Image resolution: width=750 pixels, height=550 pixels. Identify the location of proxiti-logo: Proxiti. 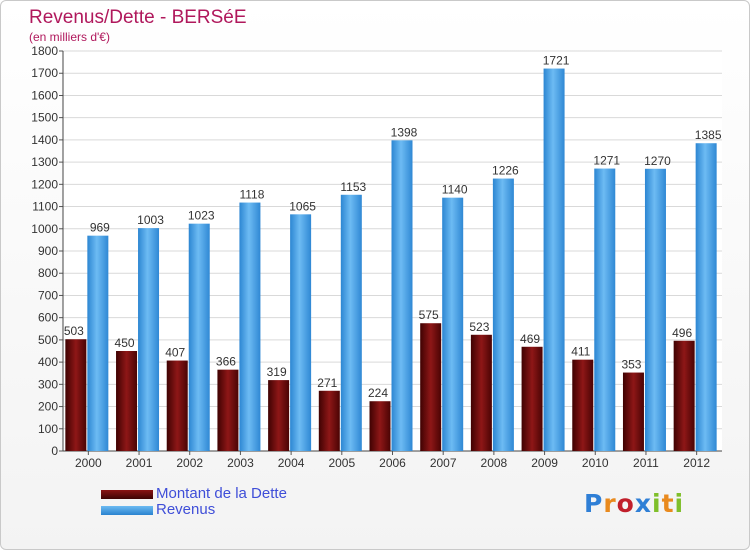
(634, 503).